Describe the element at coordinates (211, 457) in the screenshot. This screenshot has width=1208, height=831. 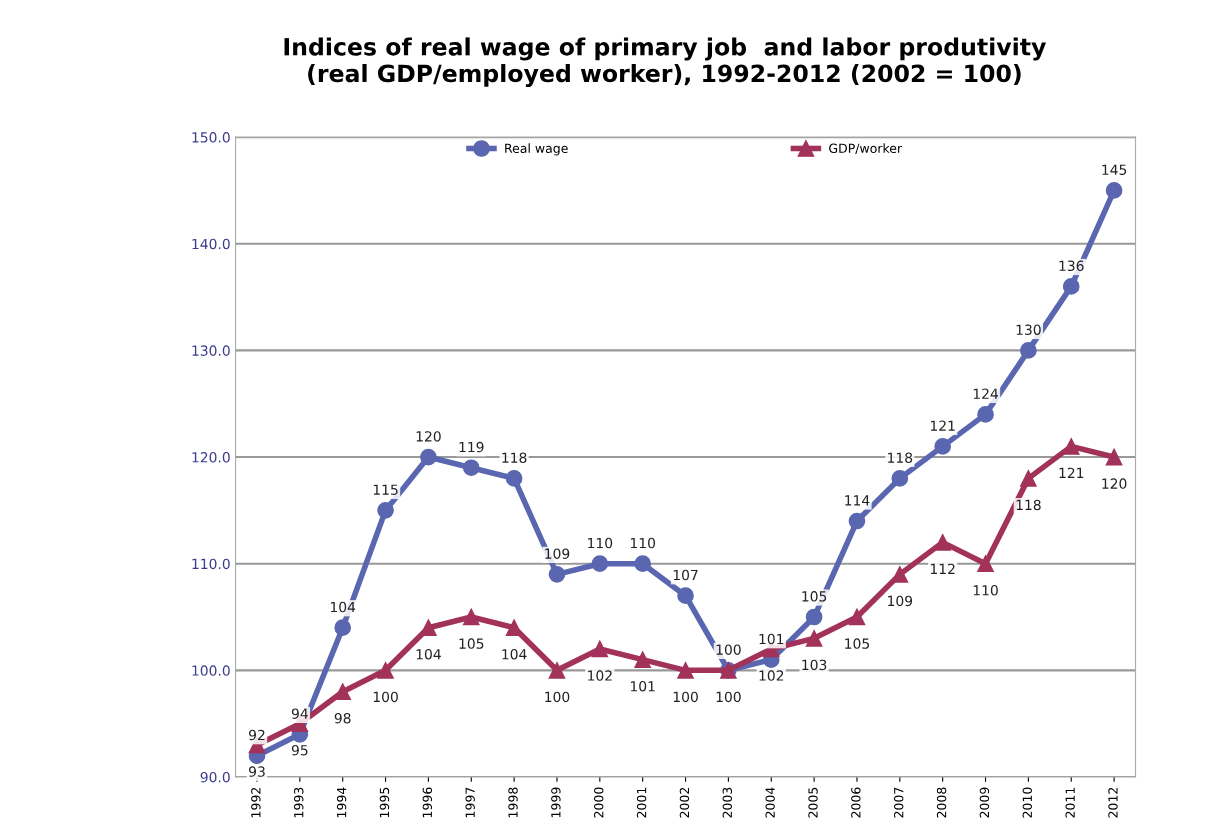
I see `y-tick-label: 120.0` at that location.